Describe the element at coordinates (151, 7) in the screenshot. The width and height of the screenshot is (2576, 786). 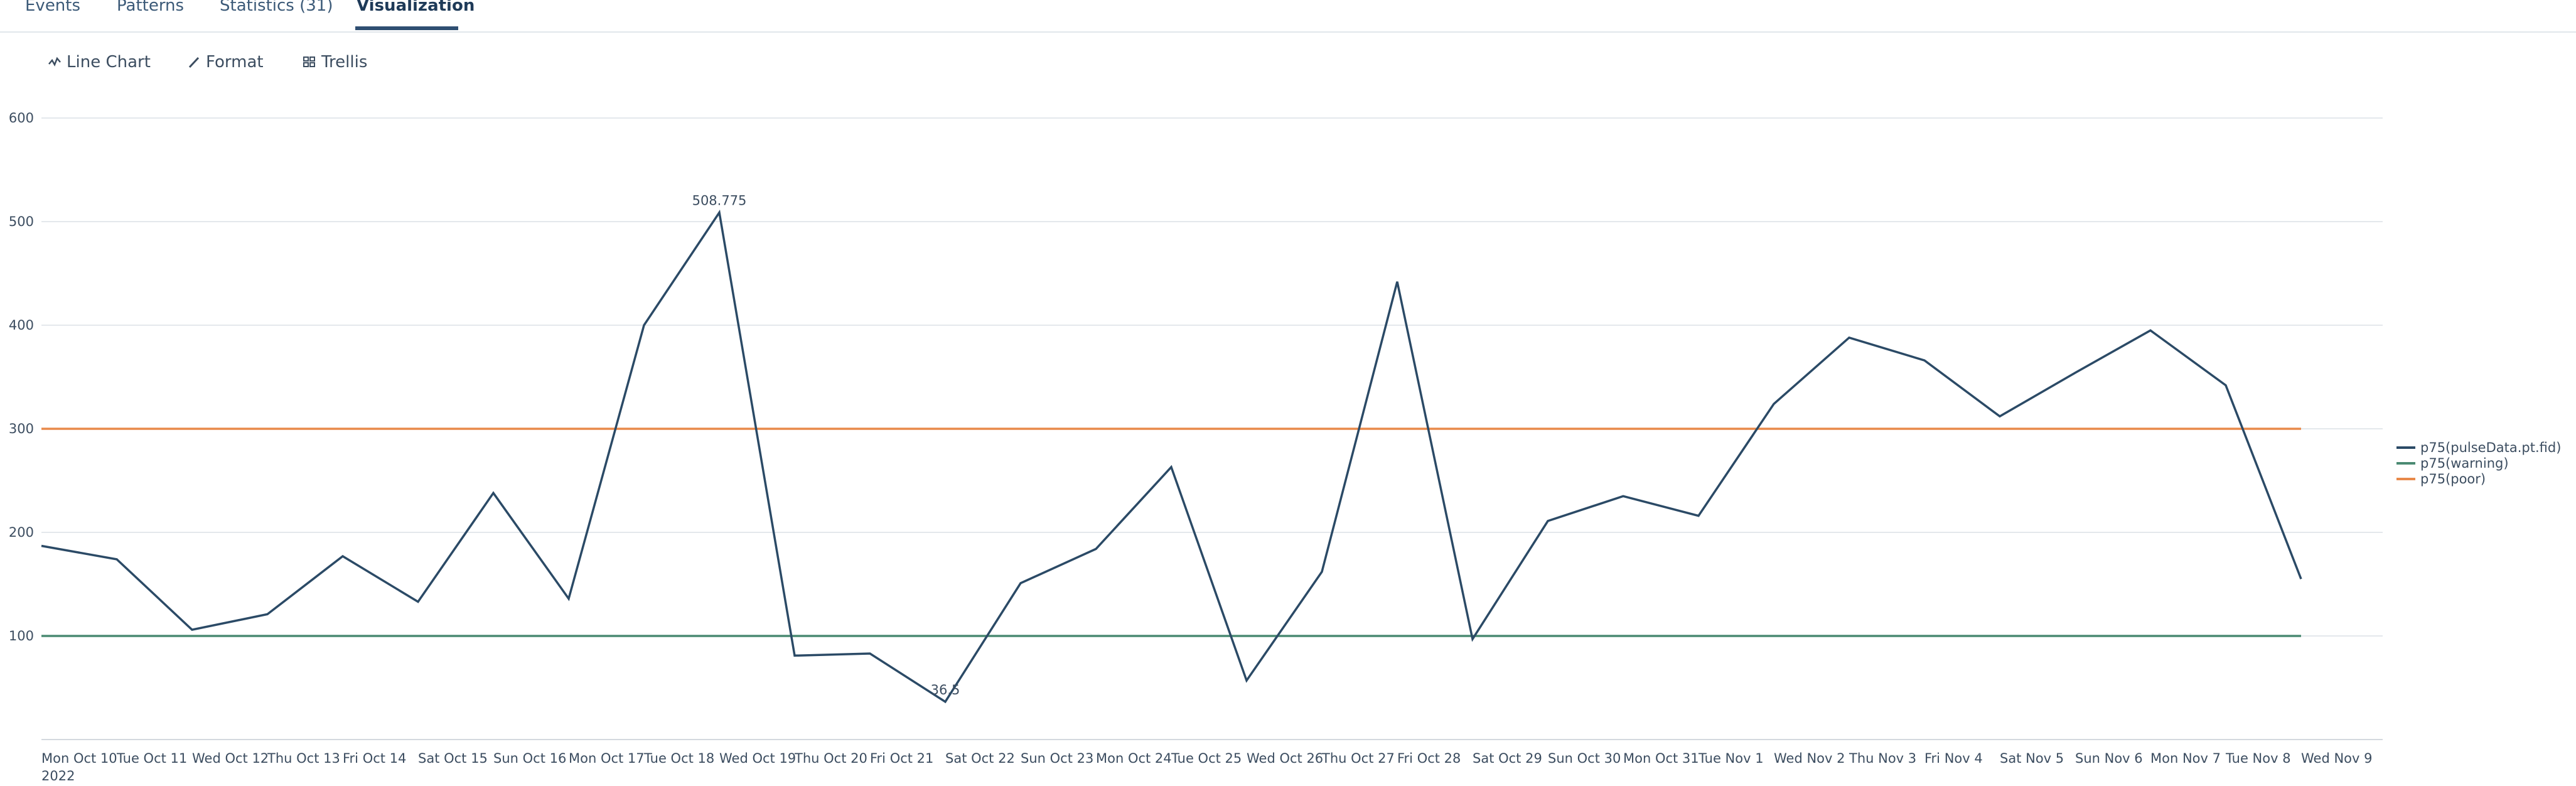
I see `tab-patterns: Patterns` at that location.